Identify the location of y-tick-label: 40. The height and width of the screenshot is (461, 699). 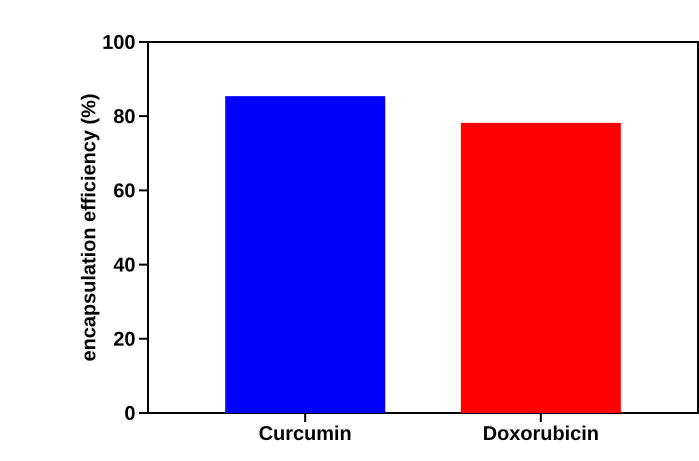
(124, 265).